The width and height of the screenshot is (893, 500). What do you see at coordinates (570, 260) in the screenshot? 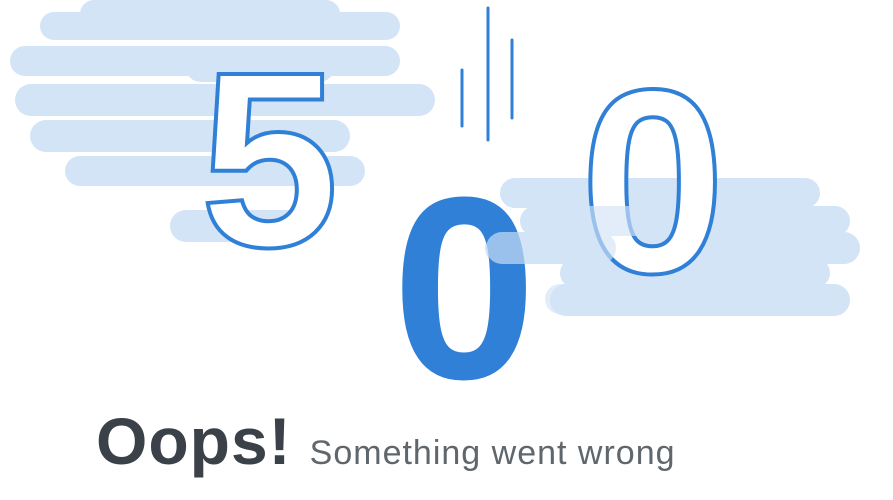
I see `cloud-overlay` at bounding box center [570, 260].